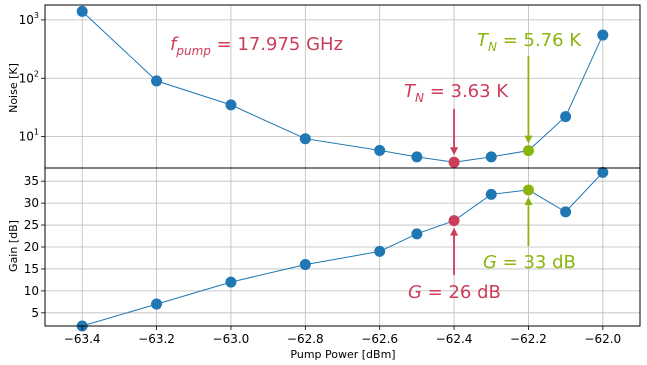 The width and height of the screenshot is (647, 365). I want to click on gain-y-tick-label: 30, so click(31, 203).